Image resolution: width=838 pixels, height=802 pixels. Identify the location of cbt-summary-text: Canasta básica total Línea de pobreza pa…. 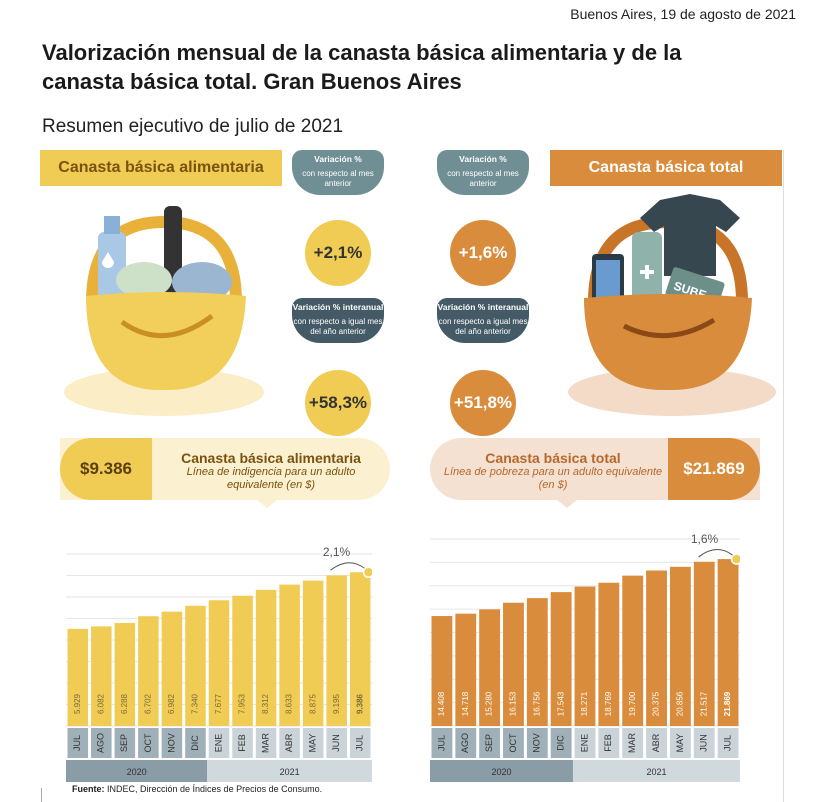
(553, 471).